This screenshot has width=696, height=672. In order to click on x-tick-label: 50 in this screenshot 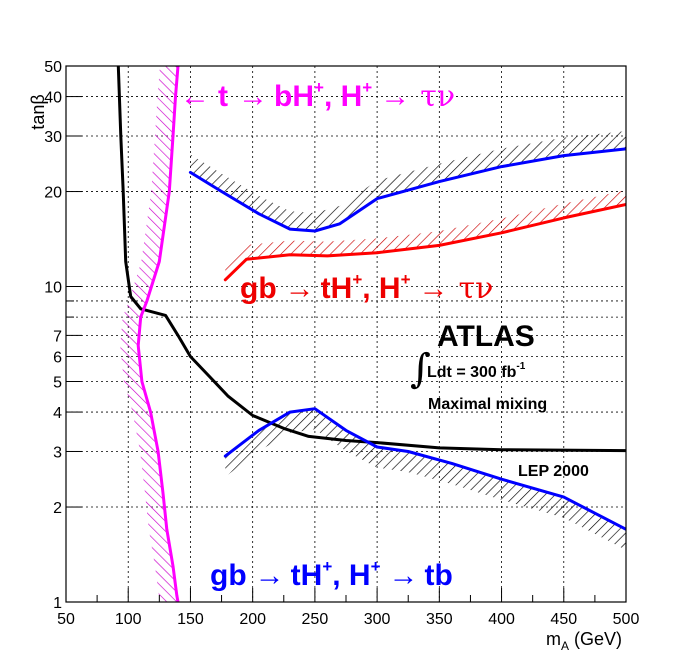, I will do `click(66, 619)`.